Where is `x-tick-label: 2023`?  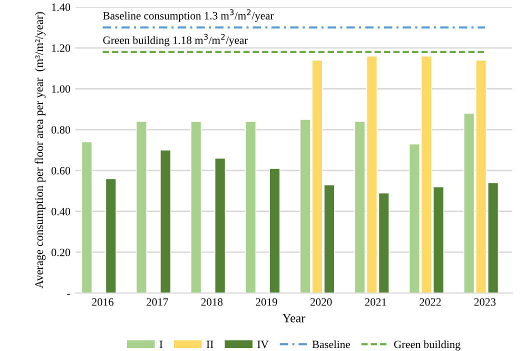 x-tick-label: 2023 is located at coordinates (485, 302).